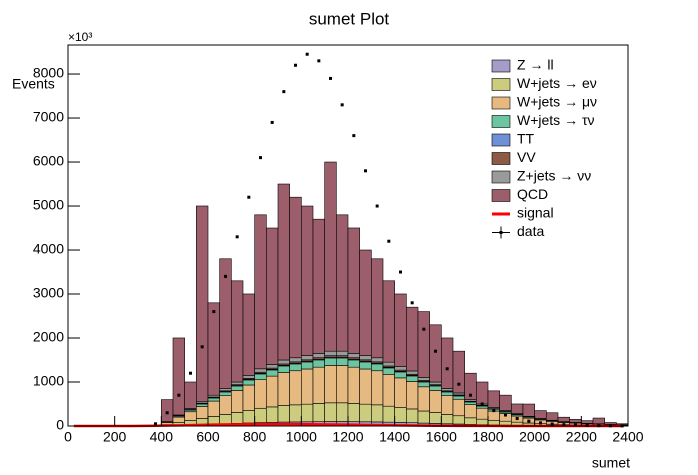  I want to click on legend-label: Z → ll, so click(535, 65).